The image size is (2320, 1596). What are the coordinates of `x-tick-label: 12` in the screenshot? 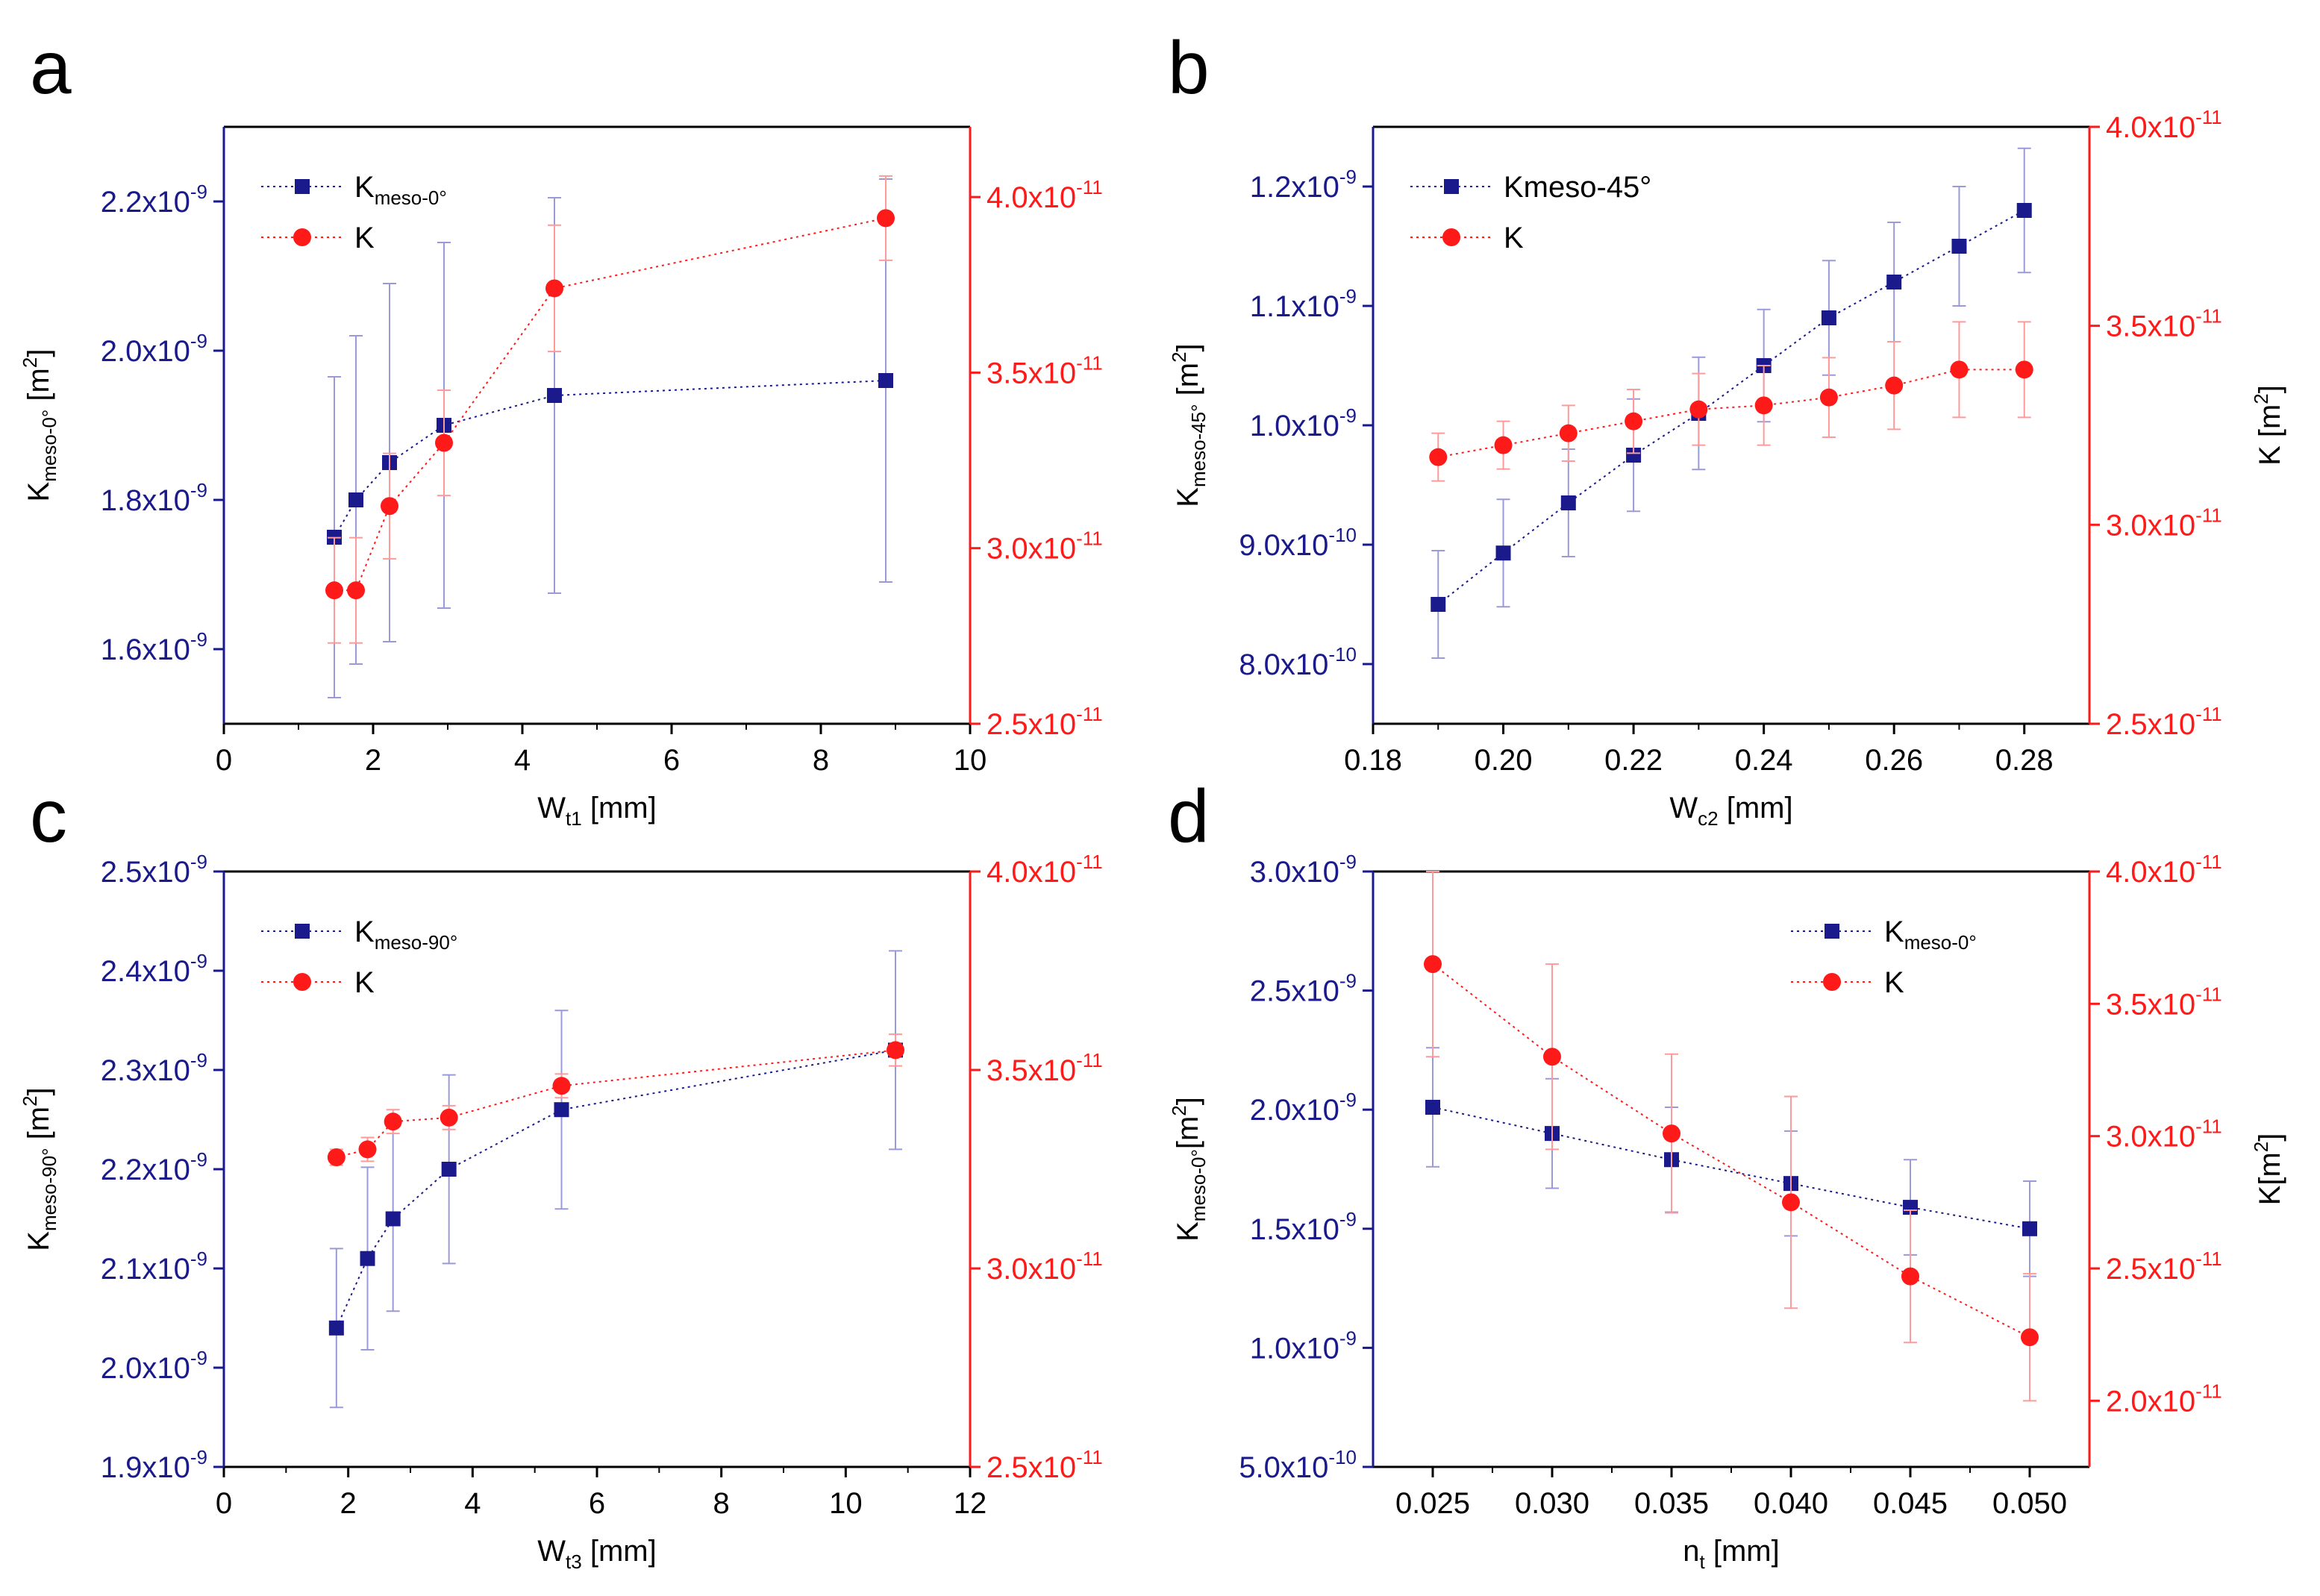 It's located at (970, 1503).